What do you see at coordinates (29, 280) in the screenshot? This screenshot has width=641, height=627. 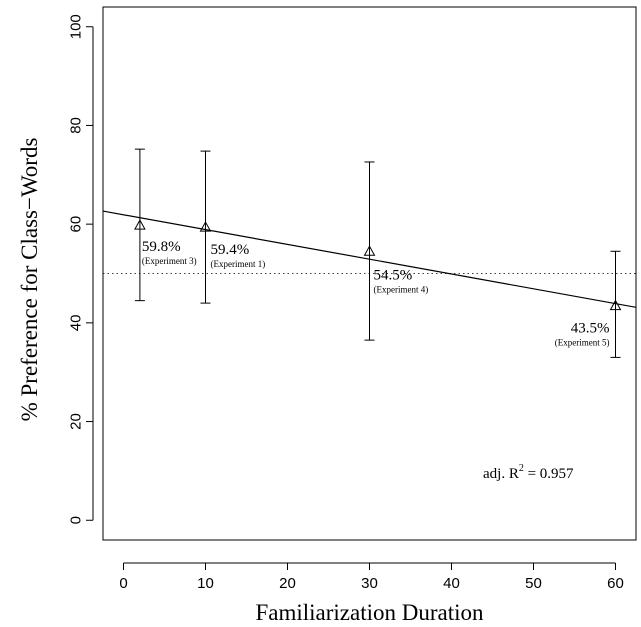 I see `y-axis-title: % Preference for Class−Words` at bounding box center [29, 280].